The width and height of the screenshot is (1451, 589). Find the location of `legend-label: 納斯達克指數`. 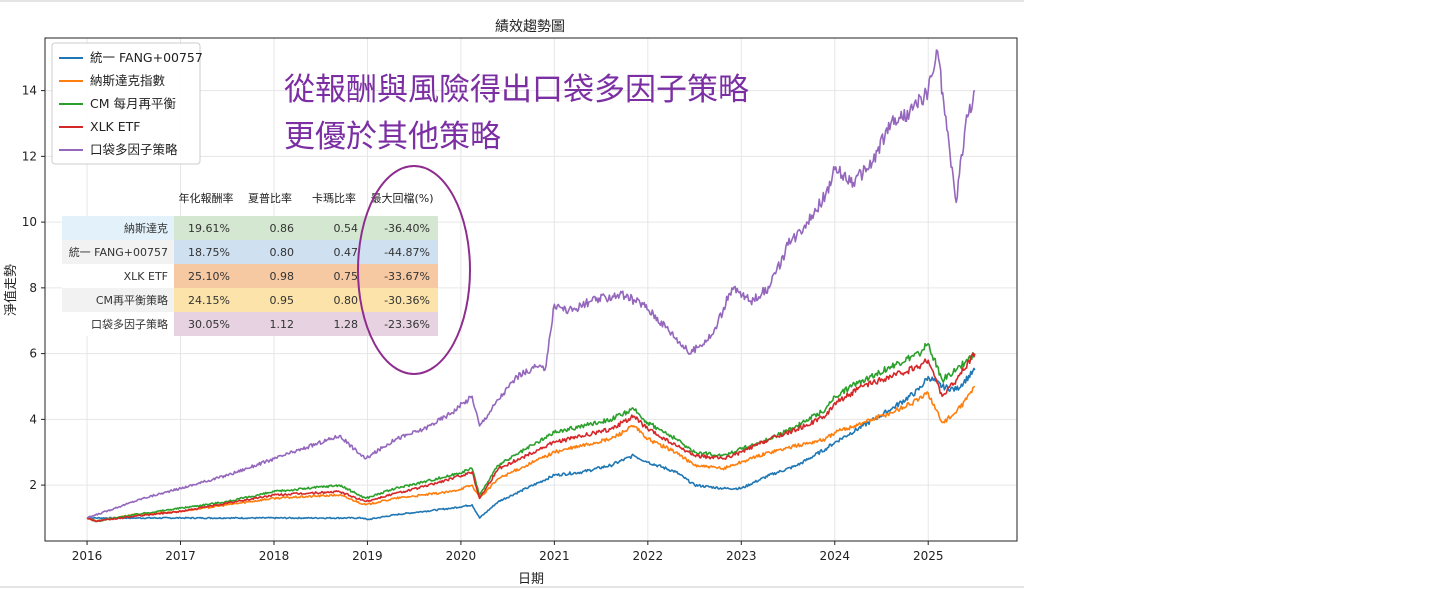

legend-label: 納斯達克指數 is located at coordinates (128, 80).